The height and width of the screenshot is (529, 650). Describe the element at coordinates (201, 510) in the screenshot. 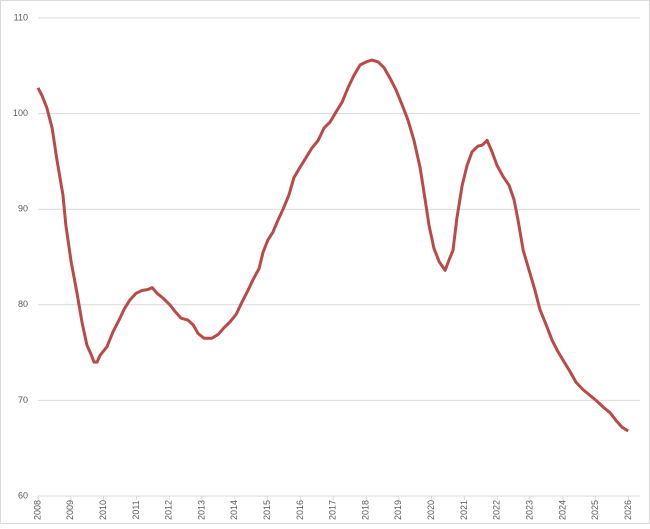

I see `x-tick-label: 2013` at that location.